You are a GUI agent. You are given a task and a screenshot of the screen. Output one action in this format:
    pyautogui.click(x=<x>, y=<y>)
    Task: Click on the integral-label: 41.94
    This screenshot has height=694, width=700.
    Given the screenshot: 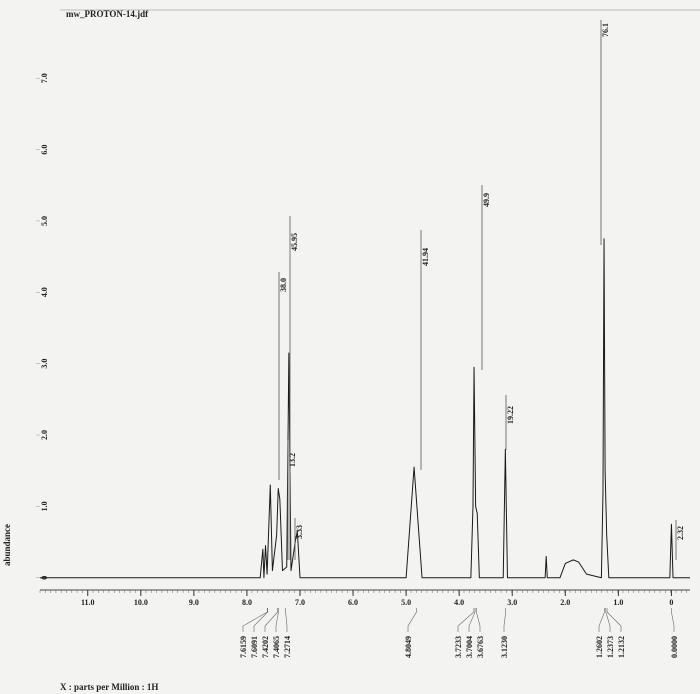 What is the action you would take?
    pyautogui.click(x=425, y=257)
    